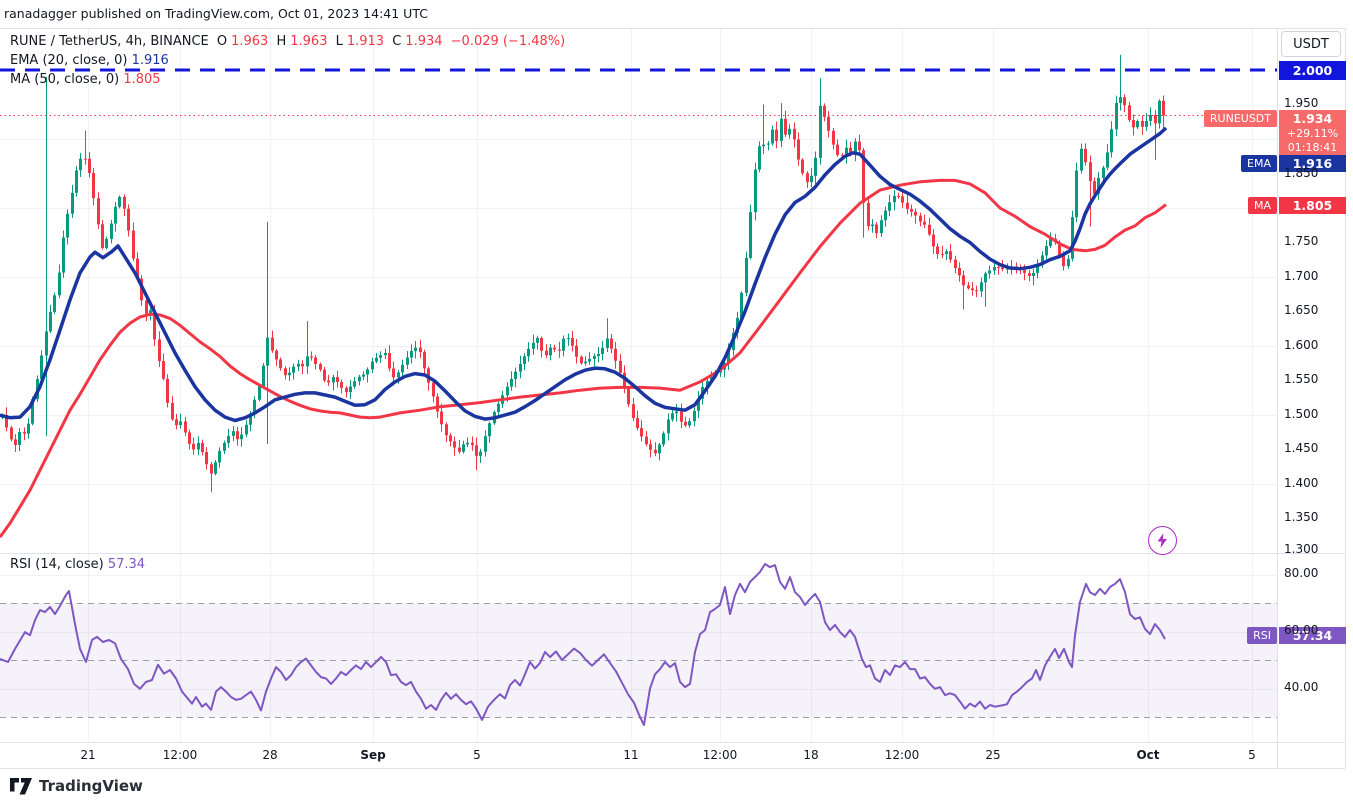 The width and height of the screenshot is (1353, 805). Describe the element at coordinates (88, 755) in the screenshot. I see `time-tick-label: 21` at that location.